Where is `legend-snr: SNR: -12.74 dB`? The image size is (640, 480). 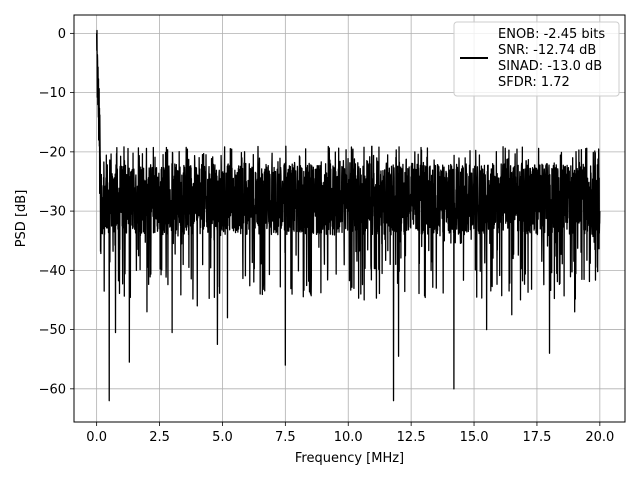
legend-snr: SNR: -12.74 dB is located at coordinates (547, 50).